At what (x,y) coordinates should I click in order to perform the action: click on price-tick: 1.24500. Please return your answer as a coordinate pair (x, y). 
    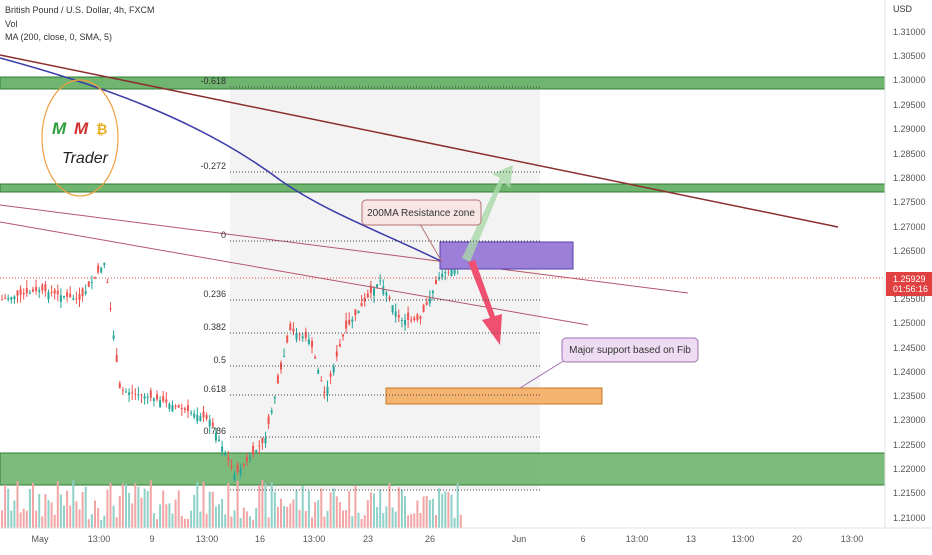
    Looking at the image, I should click on (909, 348).